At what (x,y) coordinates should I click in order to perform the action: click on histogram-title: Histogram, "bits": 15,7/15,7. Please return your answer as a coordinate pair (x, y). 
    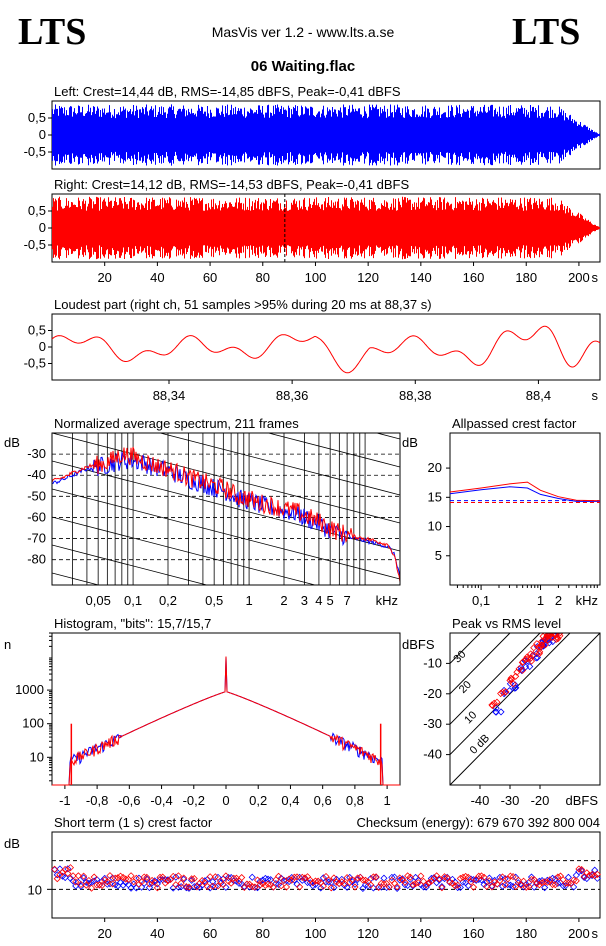
    Looking at the image, I should click on (132, 623).